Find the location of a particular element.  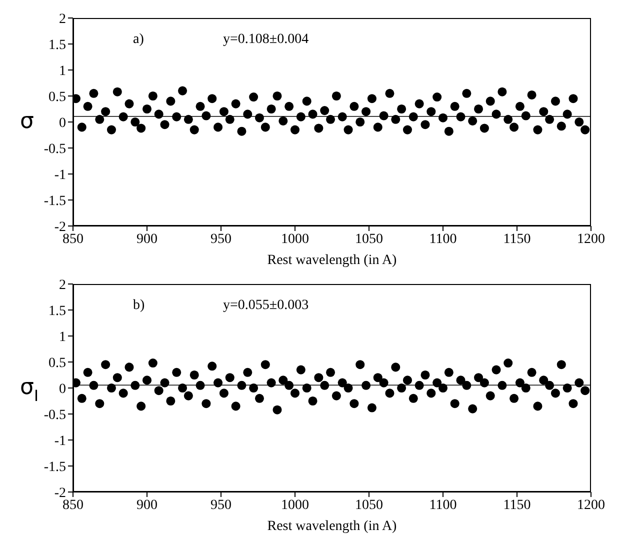

annotation: y=0.108±0.004 is located at coordinates (266, 40).